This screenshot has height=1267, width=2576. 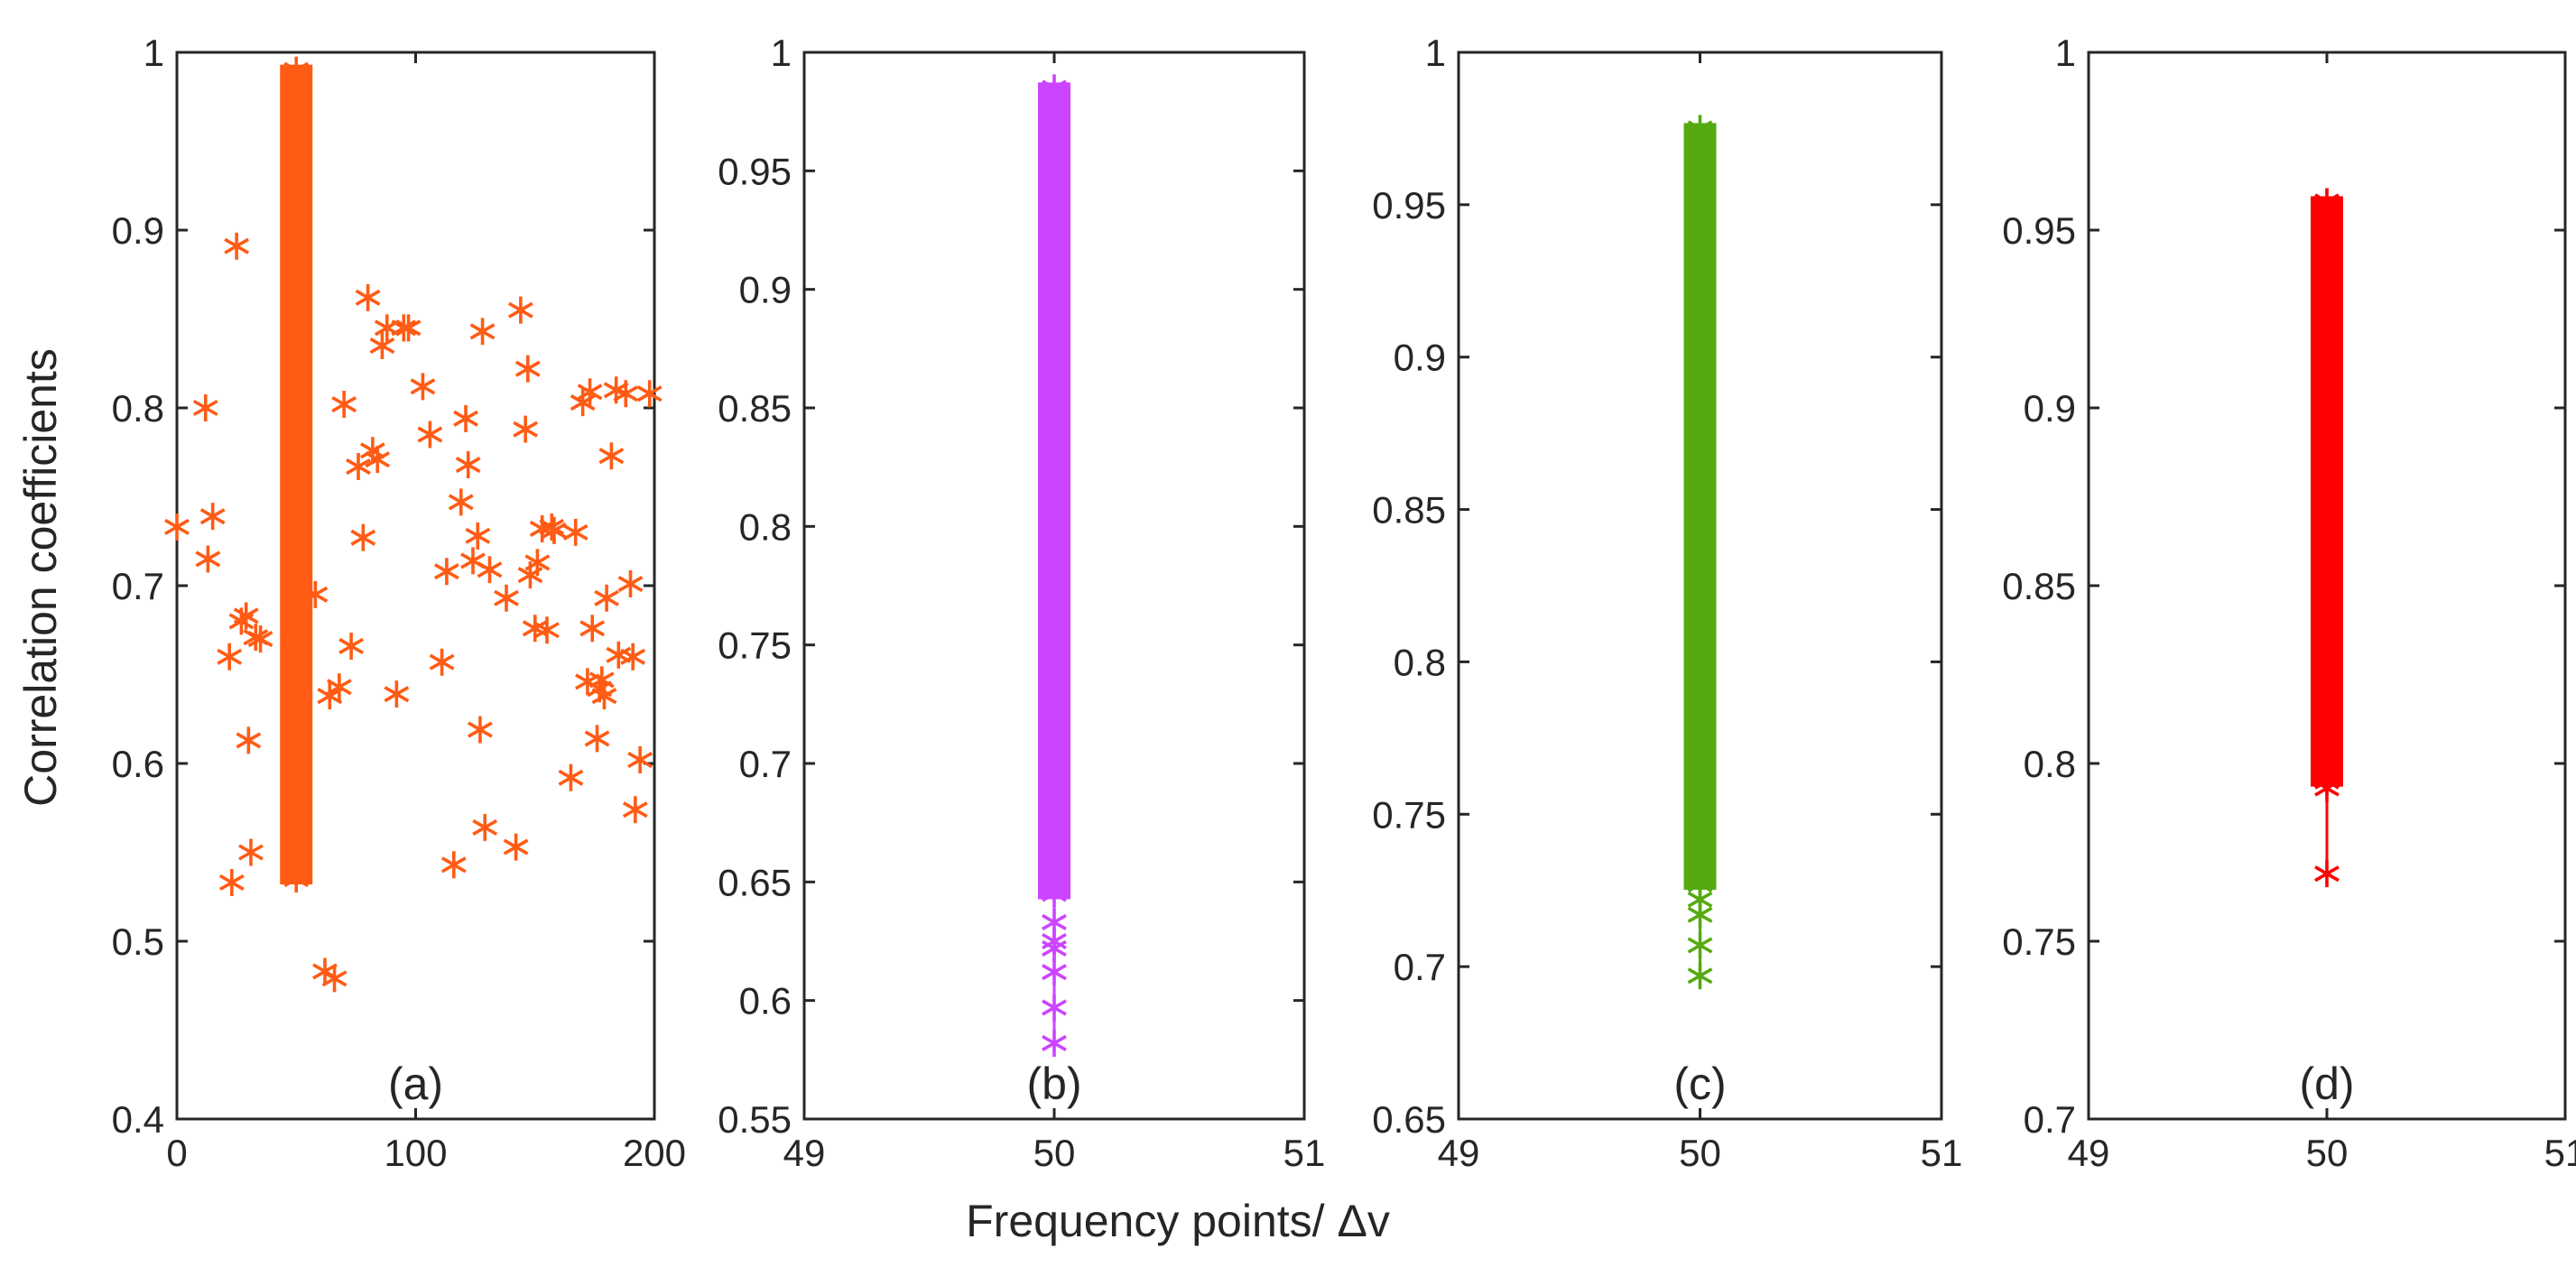 I want to click on x-tick-label: 200, so click(x=655, y=1153).